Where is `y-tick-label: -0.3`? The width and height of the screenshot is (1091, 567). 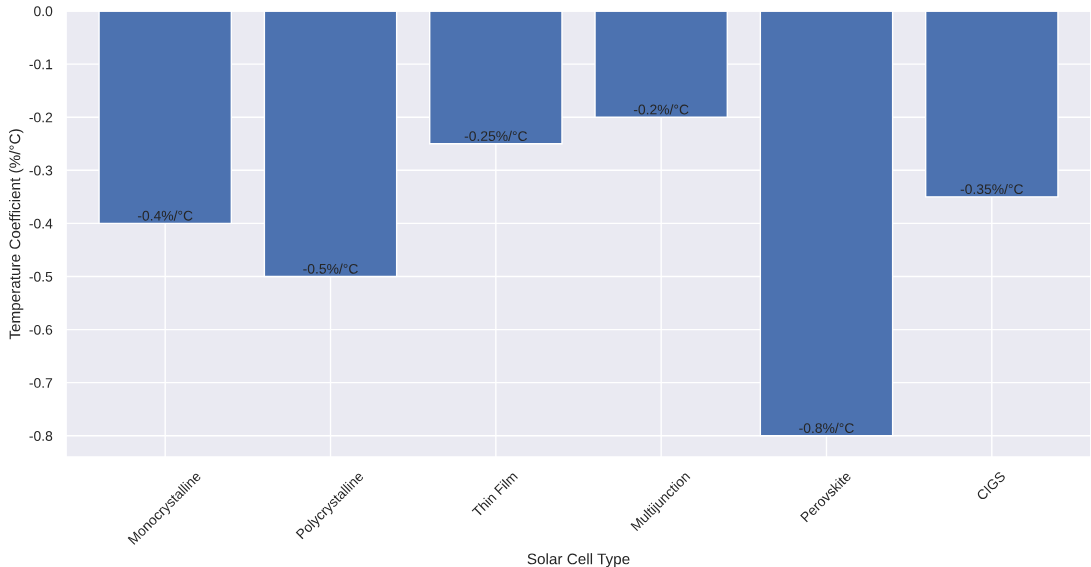 y-tick-label: -0.3 is located at coordinates (41, 170).